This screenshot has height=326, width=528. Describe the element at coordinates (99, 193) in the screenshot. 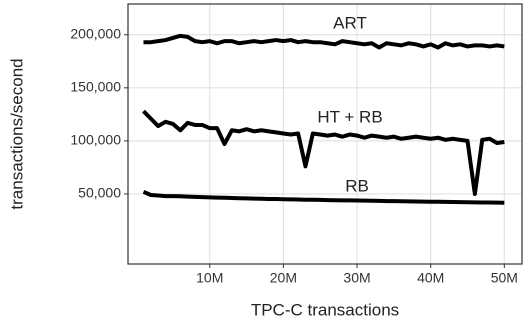

I see `y-tick-label: 50,000` at that location.